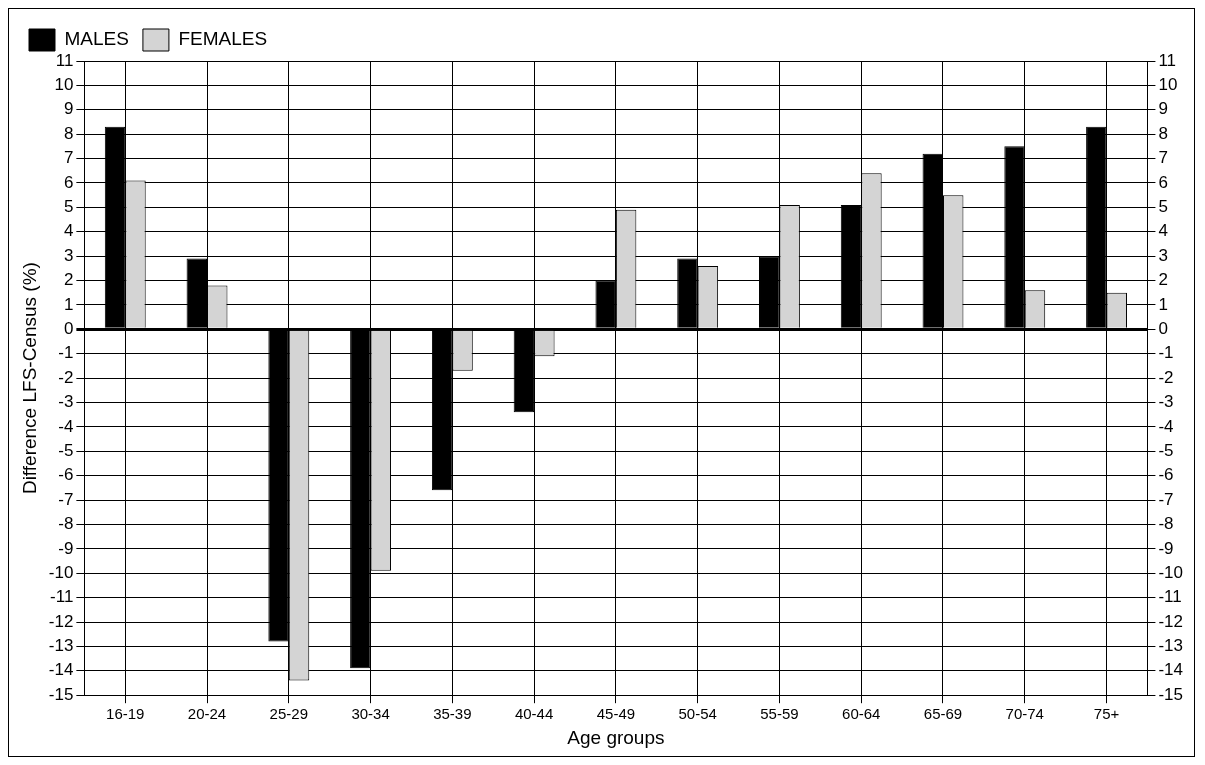 This screenshot has height=765, width=1205. Describe the element at coordinates (452, 714) in the screenshot. I see `x-tick-label: 35-39` at that location.